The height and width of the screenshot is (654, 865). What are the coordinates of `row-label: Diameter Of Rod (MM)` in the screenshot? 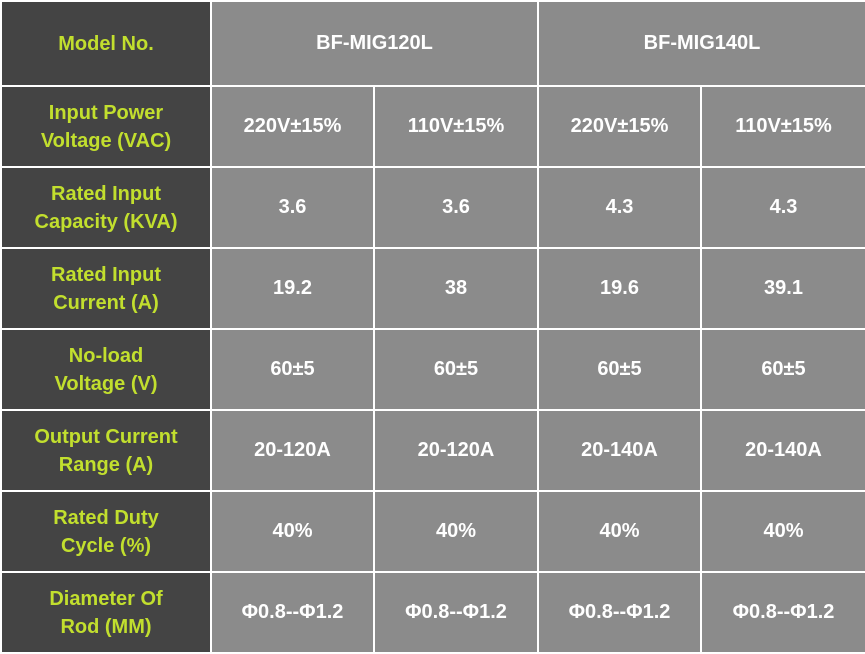 It's located at (106, 612).